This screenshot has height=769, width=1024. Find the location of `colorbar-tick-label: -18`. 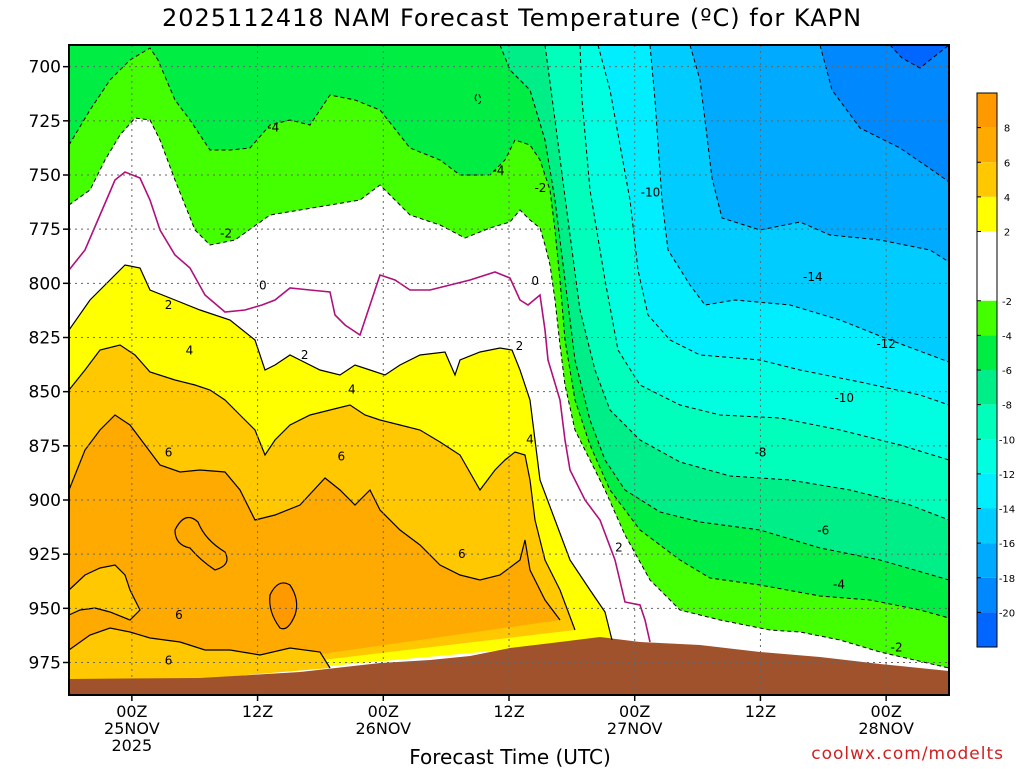

colorbar-tick-label: -18 is located at coordinates (1007, 579).